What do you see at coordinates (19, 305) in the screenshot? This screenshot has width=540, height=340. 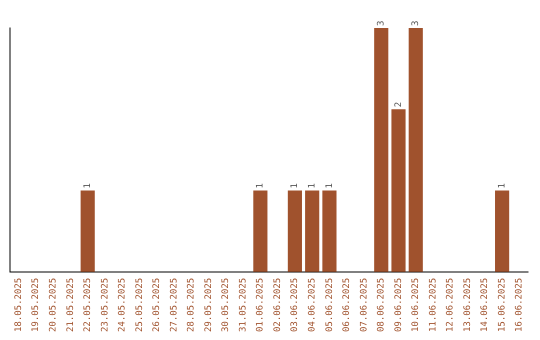 I see `x-tick-label: 18.05.2025` at bounding box center [19, 305].